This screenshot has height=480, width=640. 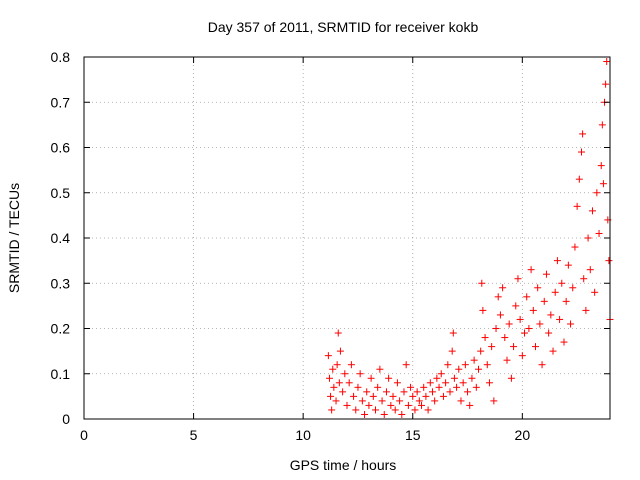 I want to click on x-tick-label: 10, so click(x=303, y=435).